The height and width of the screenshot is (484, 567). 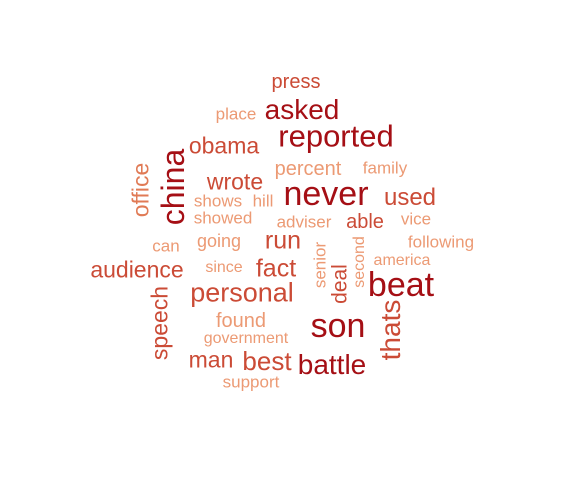 I want to click on word: since, so click(x=224, y=267).